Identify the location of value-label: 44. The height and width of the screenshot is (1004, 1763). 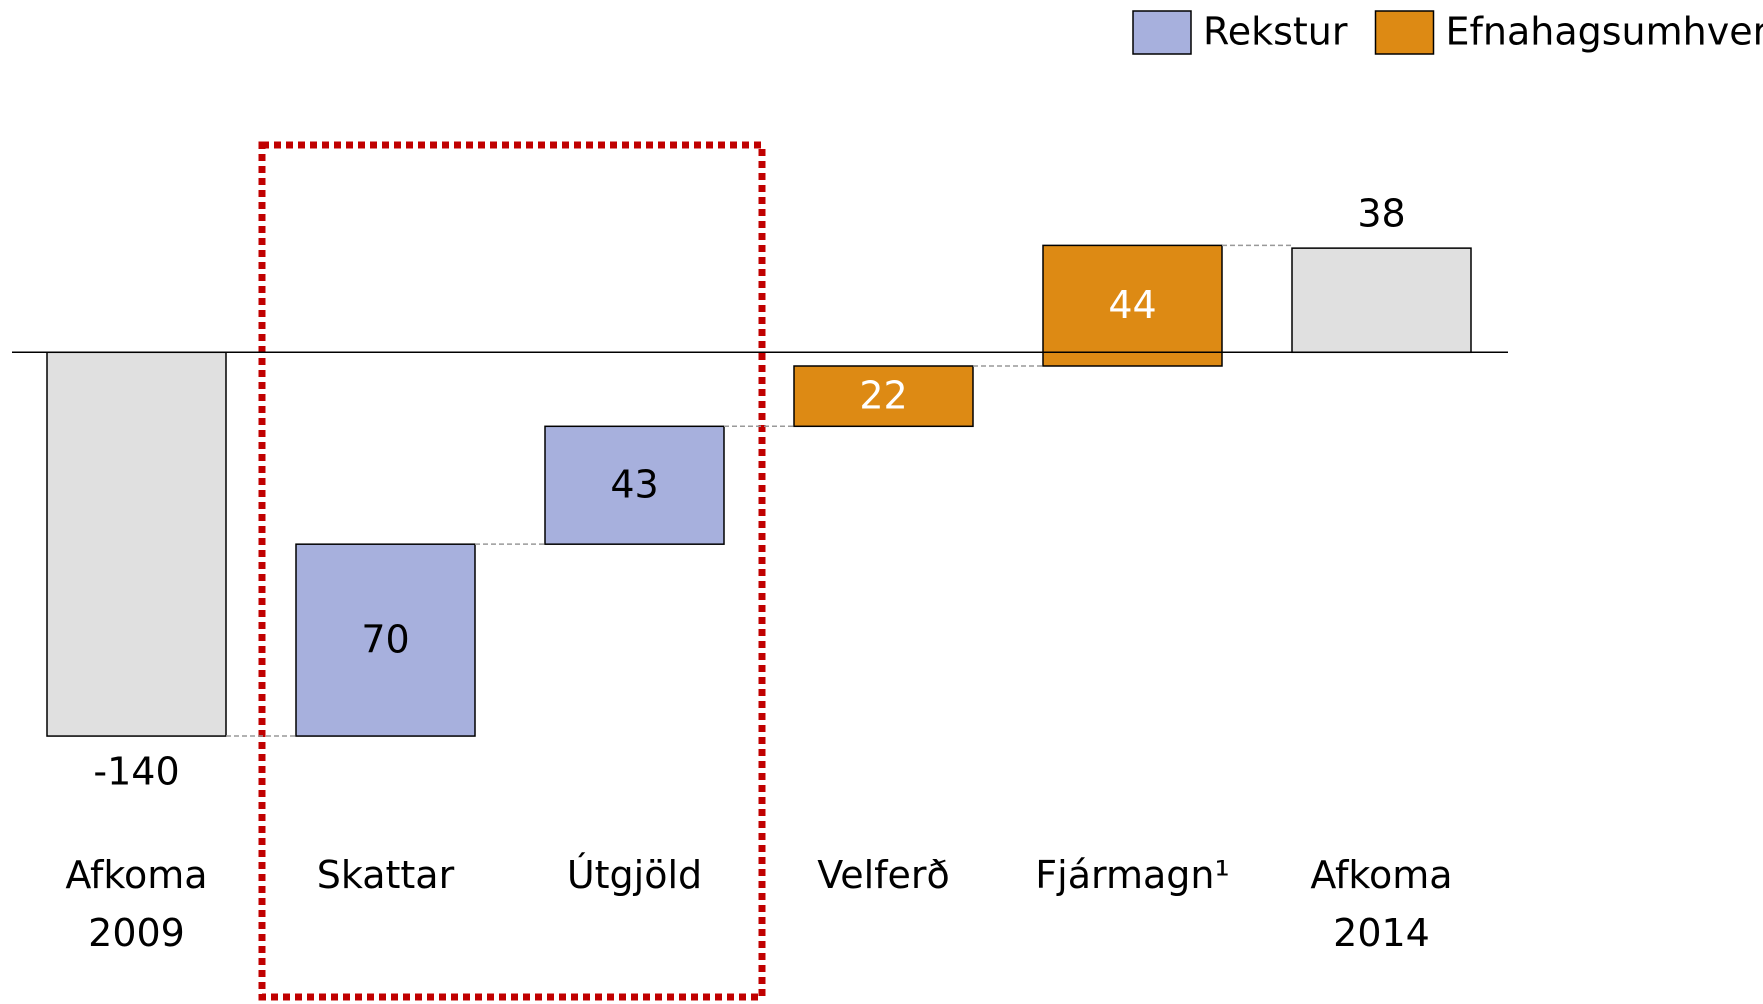
(1132, 305).